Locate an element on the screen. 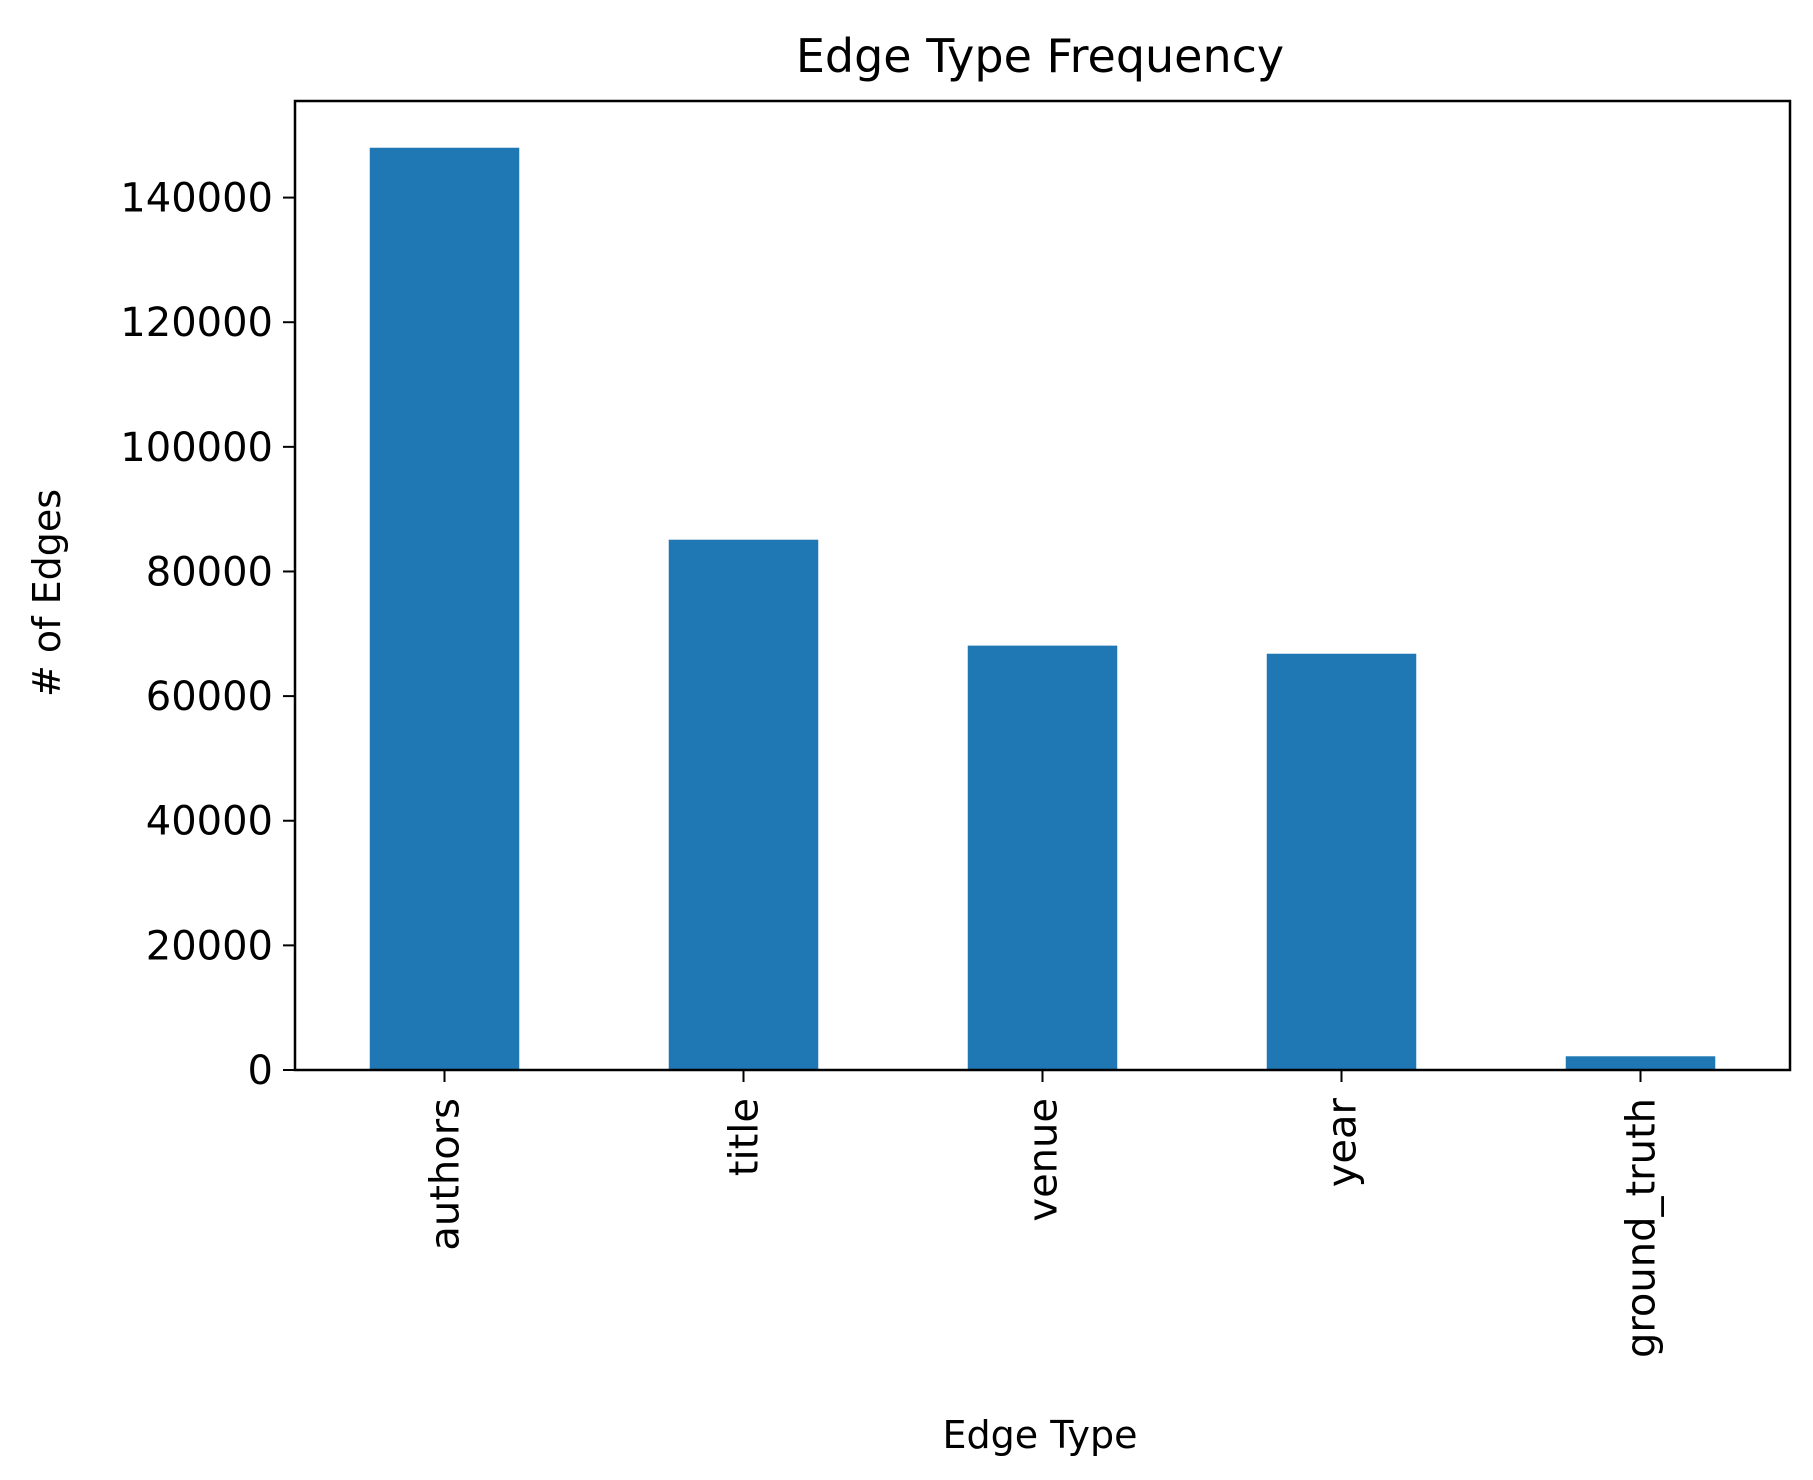 This screenshot has height=1480, width=1813. x-tick-label: authors is located at coordinates (446, 1174).